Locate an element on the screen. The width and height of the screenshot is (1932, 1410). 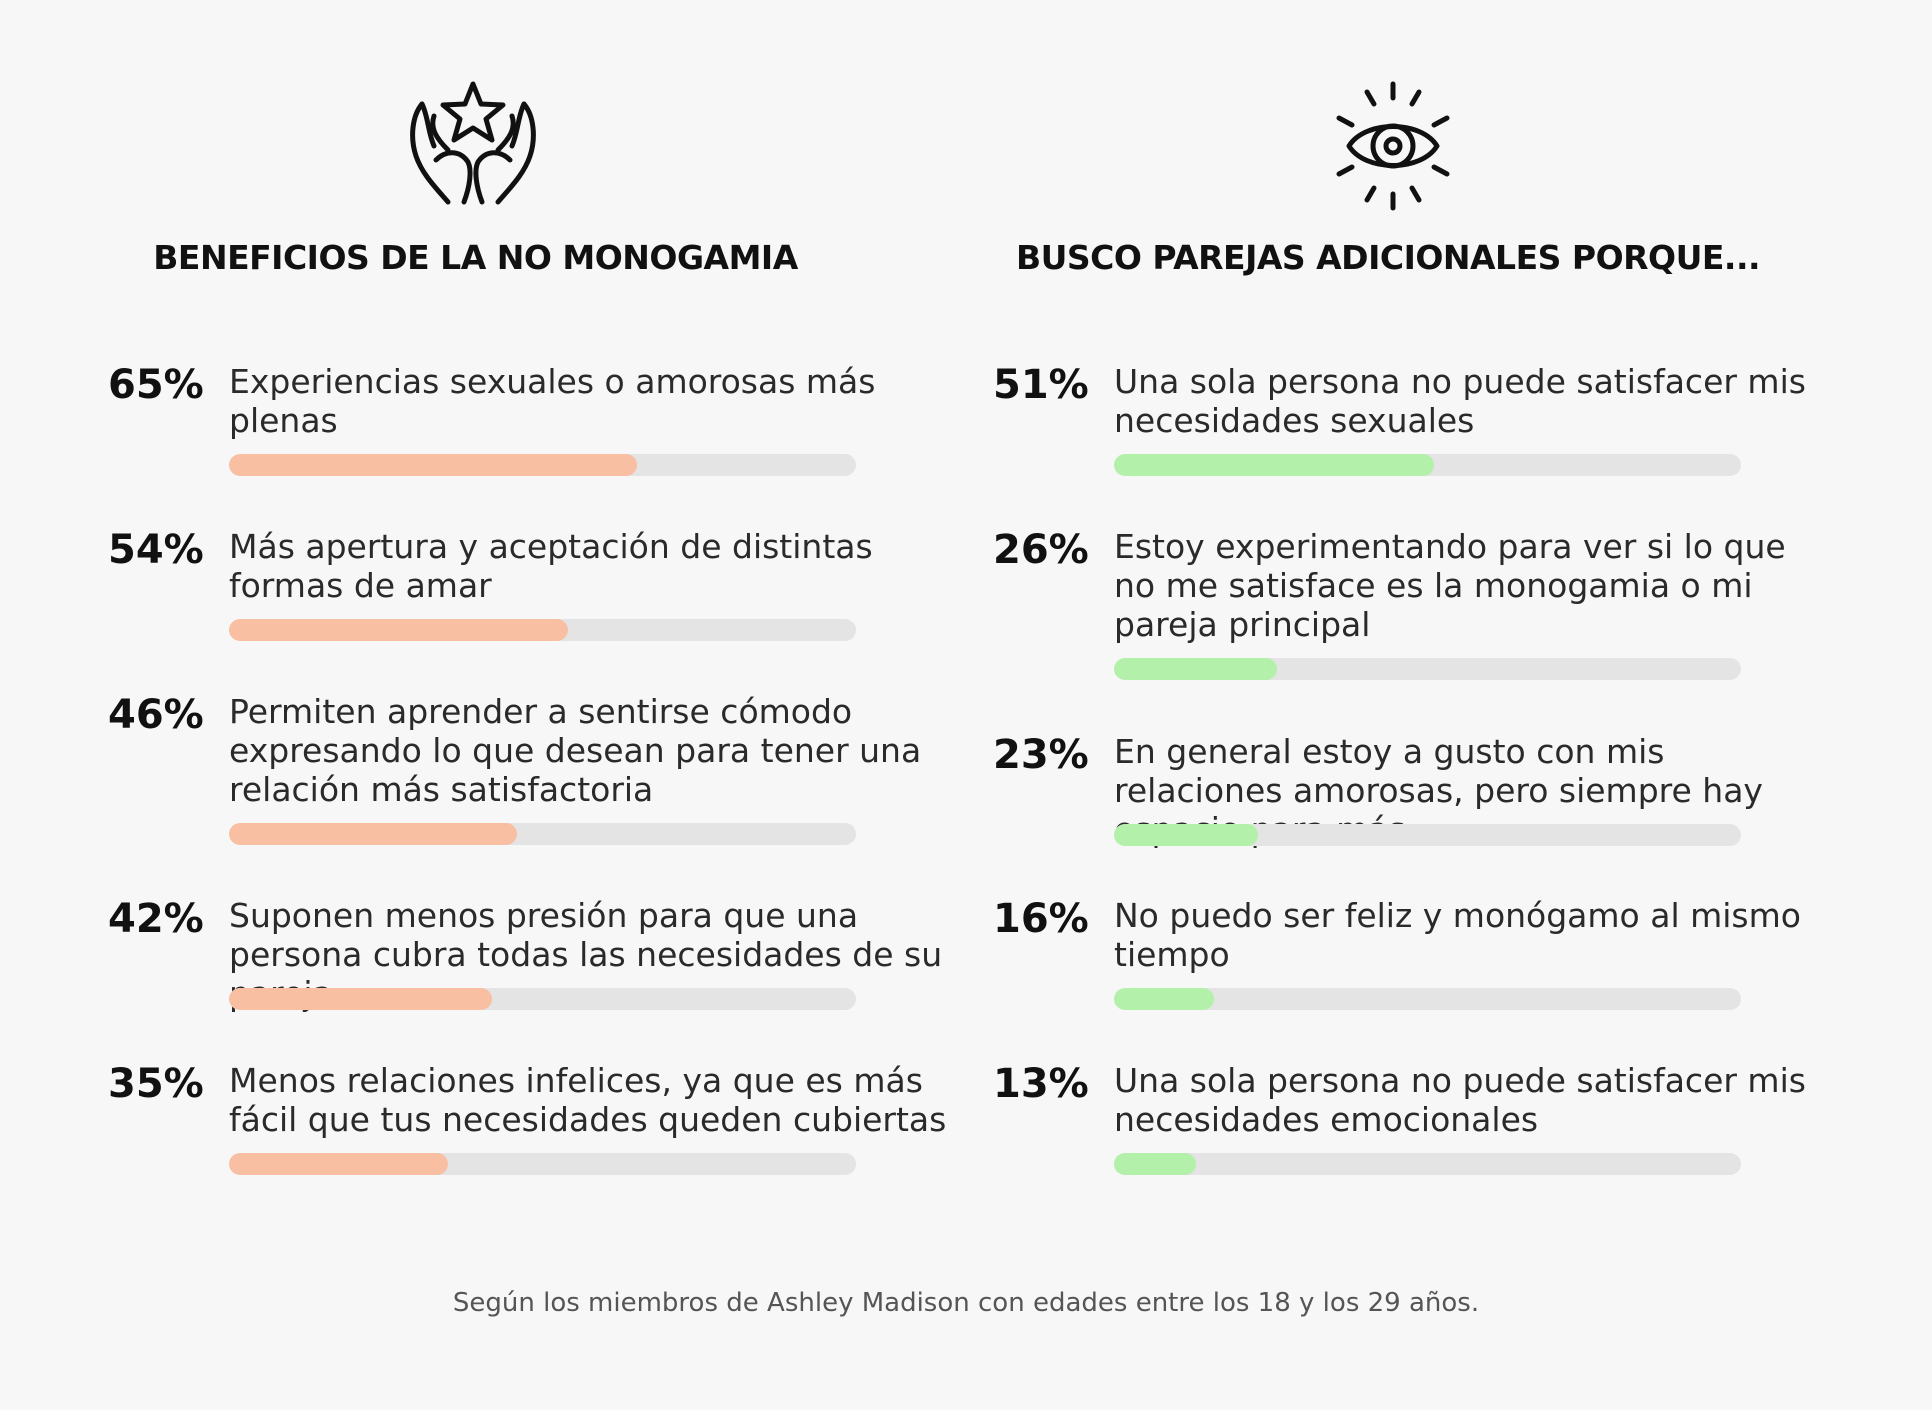
percent-label: 51% is located at coordinates (1041, 385).